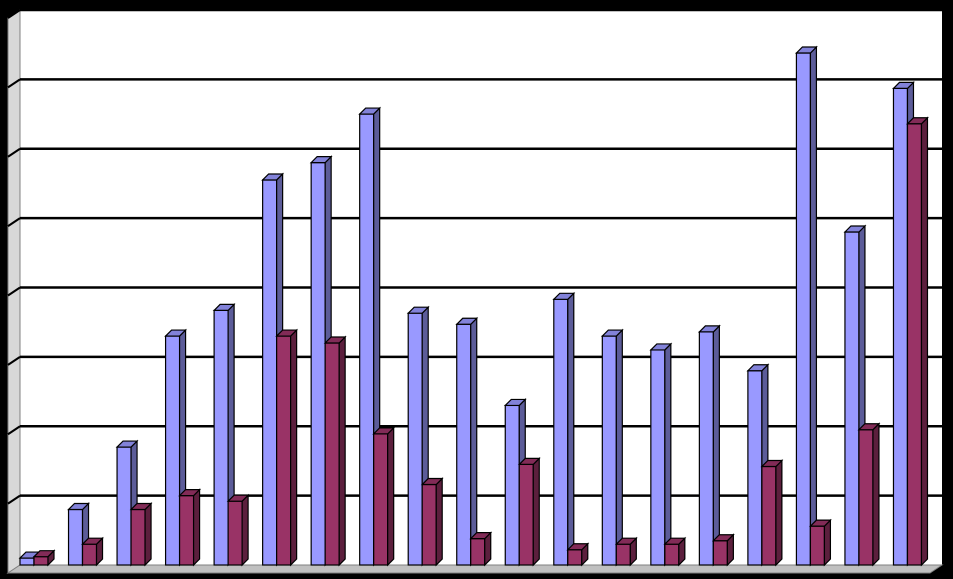 Image resolution: width=953 pixels, height=579 pixels. I want to click on floor, so click(475, 569).